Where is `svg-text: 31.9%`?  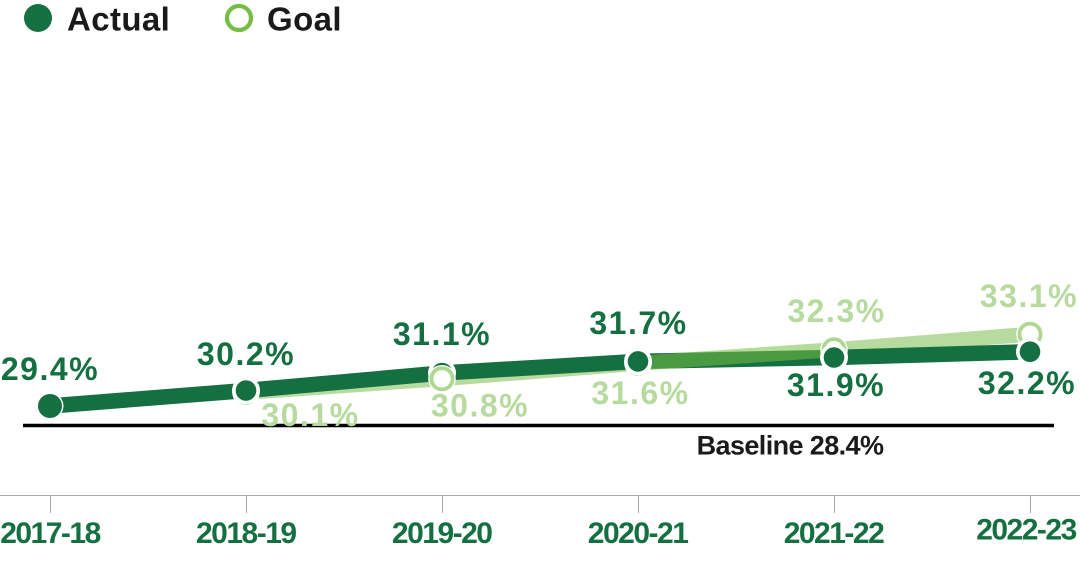 svg-text: 31.9% is located at coordinates (836, 385).